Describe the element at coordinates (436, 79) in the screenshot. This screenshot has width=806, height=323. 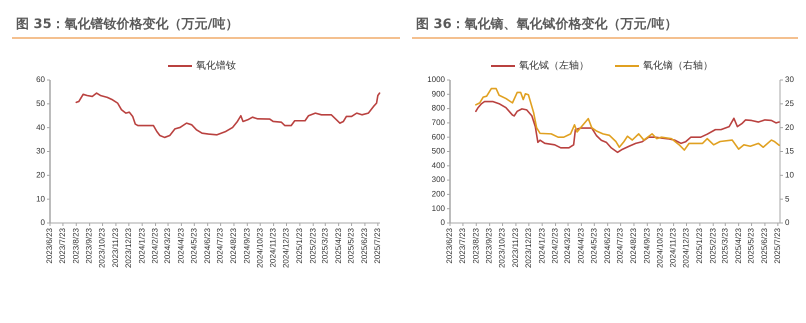
I see `y-tick-label: 1000` at that location.